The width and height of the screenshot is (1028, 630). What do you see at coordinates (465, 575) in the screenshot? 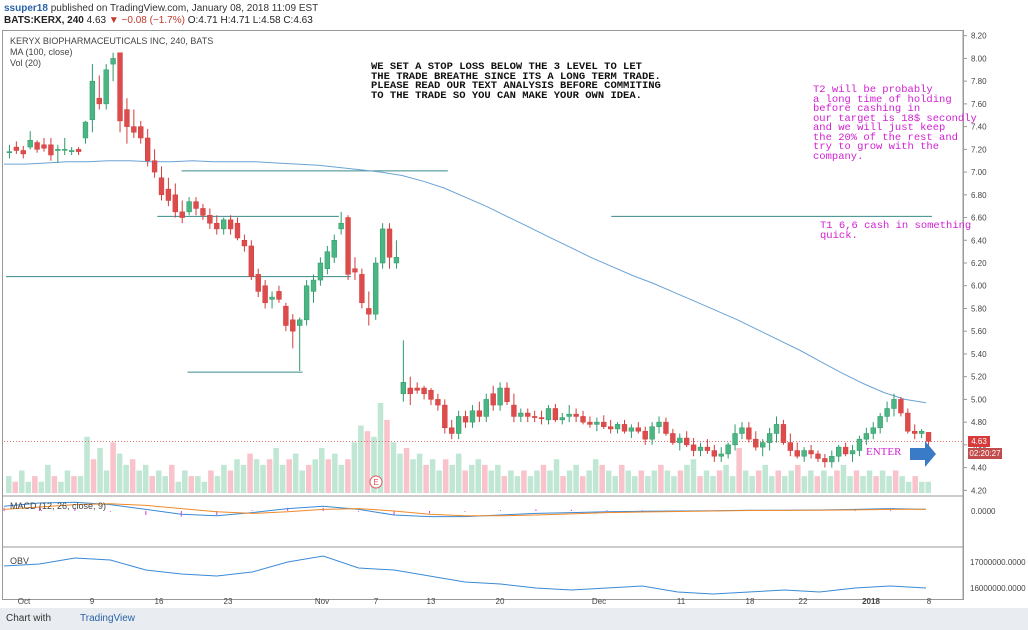
I see `obv-line` at bounding box center [465, 575].